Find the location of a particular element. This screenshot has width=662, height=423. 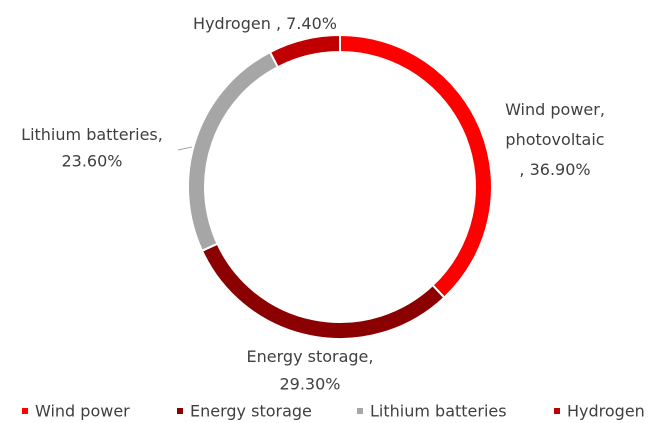

data-label-value: 23.60% is located at coordinates (91, 161).